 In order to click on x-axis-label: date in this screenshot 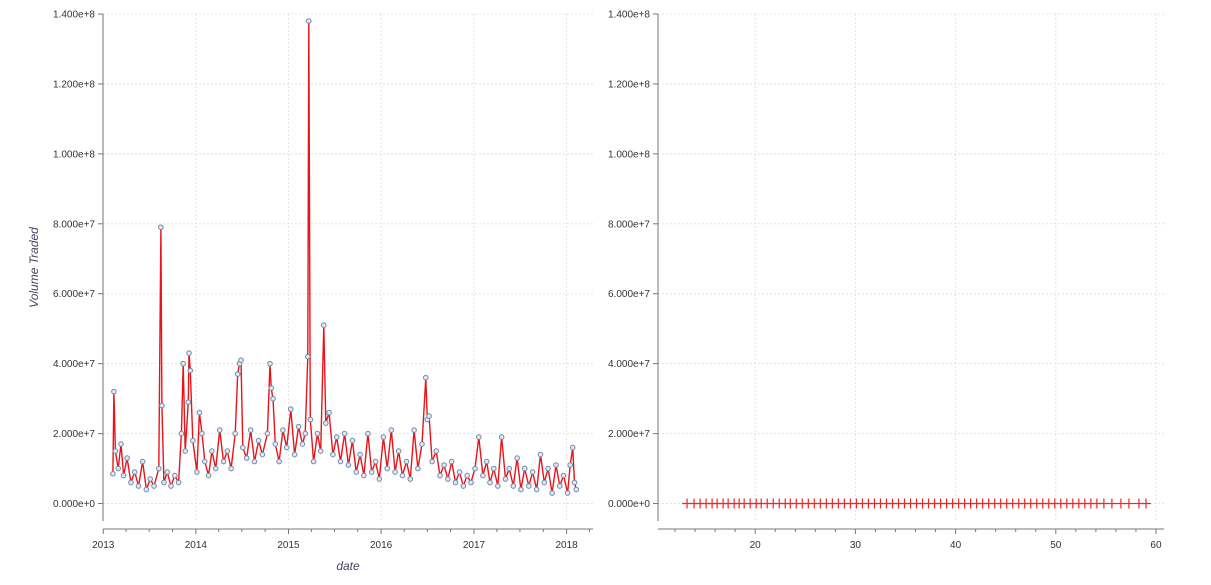, I will do `click(348, 566)`.